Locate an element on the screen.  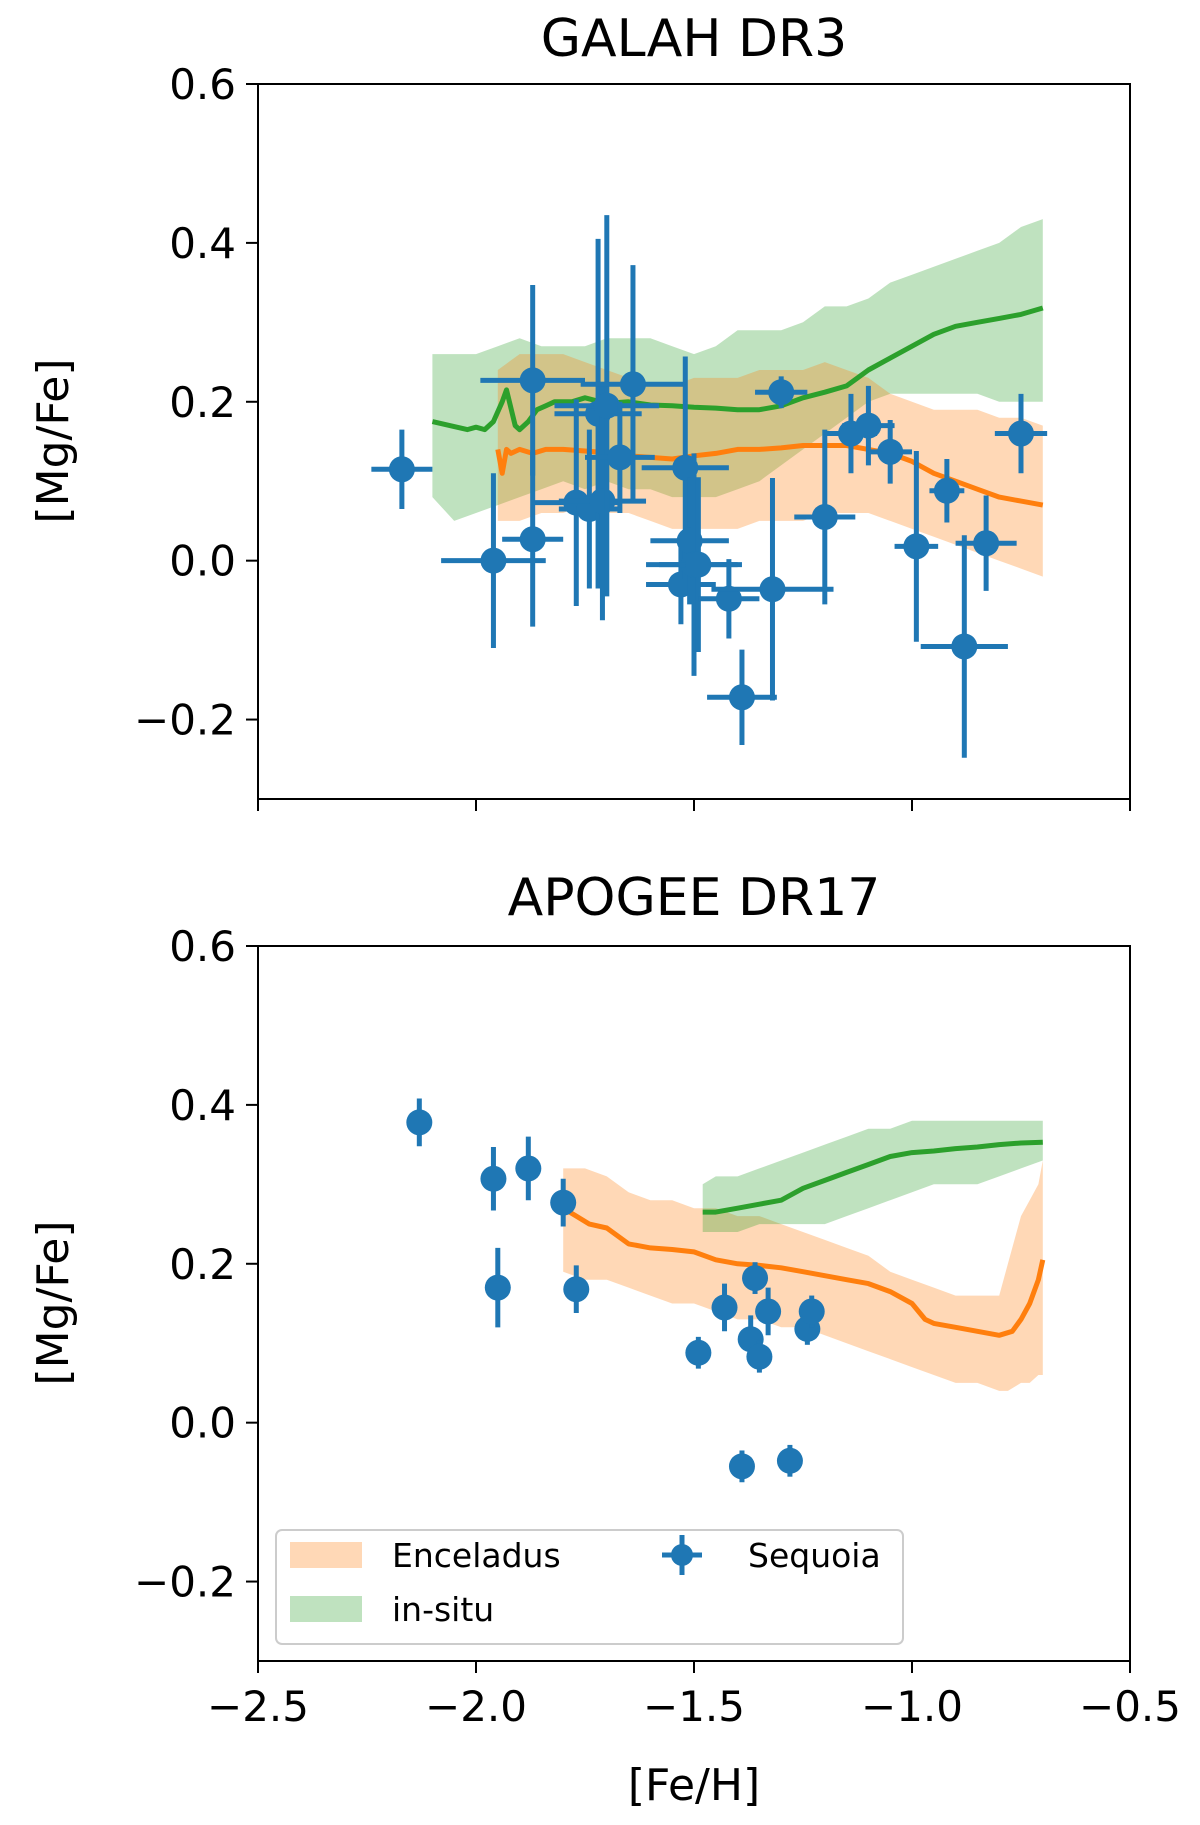
legend-box is located at coordinates (589, 1587).